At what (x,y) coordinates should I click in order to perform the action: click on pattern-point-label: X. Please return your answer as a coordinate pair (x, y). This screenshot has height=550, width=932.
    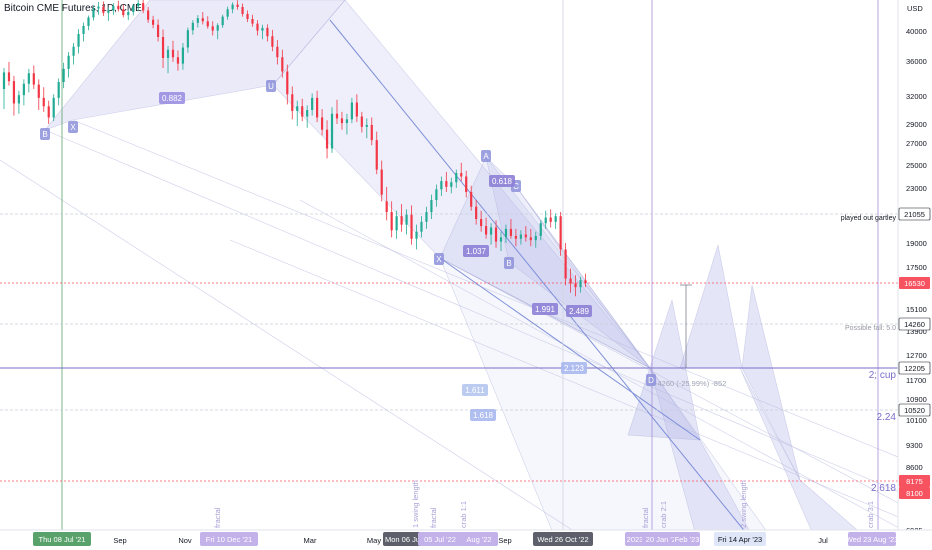
    Looking at the image, I should click on (439, 259).